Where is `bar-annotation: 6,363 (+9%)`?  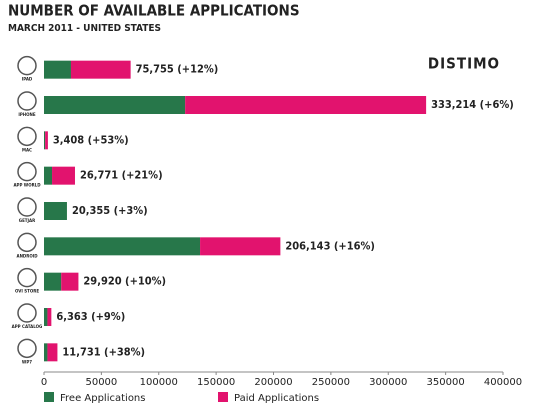
bar-annotation: 6,363 (+9%) is located at coordinates (90, 316).